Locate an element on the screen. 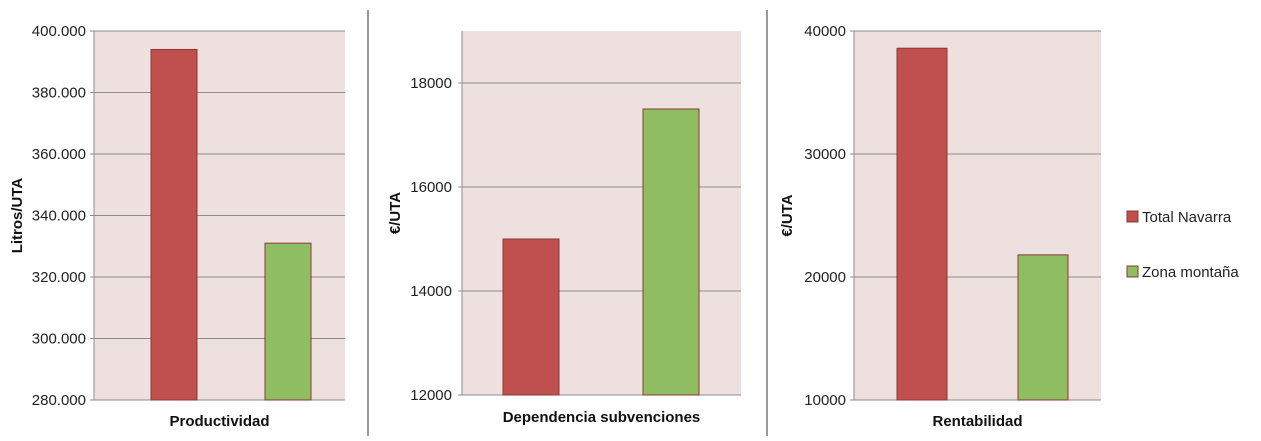 This screenshot has width=1261, height=441. y-tick-label: 300.000 is located at coordinates (59, 339).